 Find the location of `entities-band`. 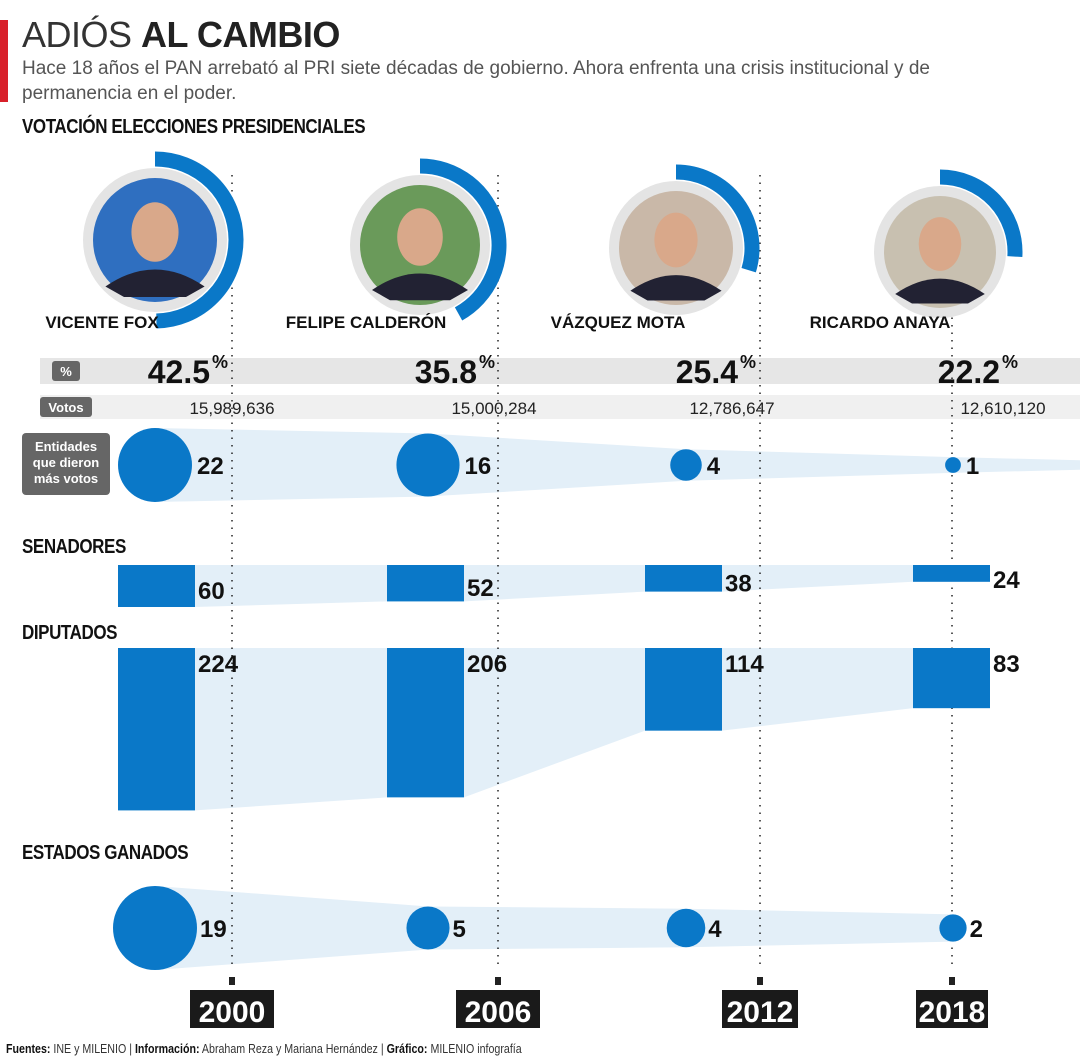

entities-band is located at coordinates (617, 465).